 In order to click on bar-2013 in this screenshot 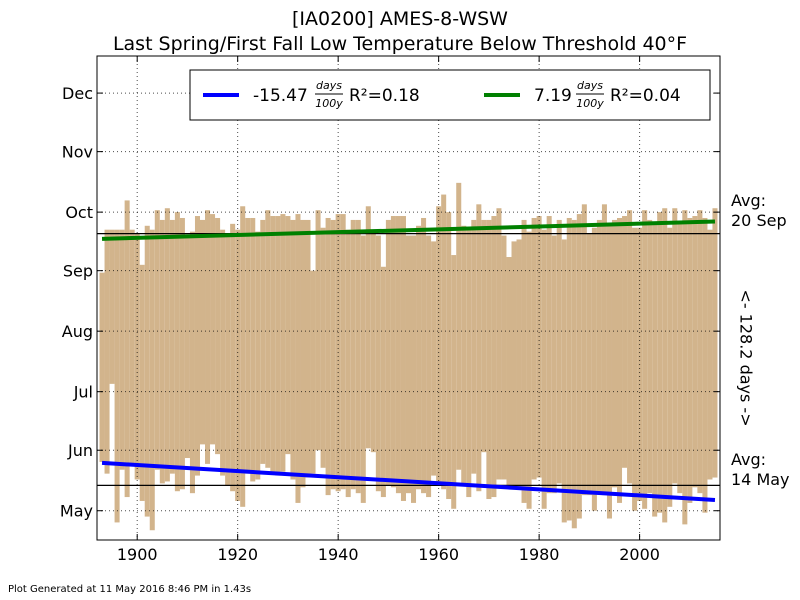, I will do `click(705, 365)`.